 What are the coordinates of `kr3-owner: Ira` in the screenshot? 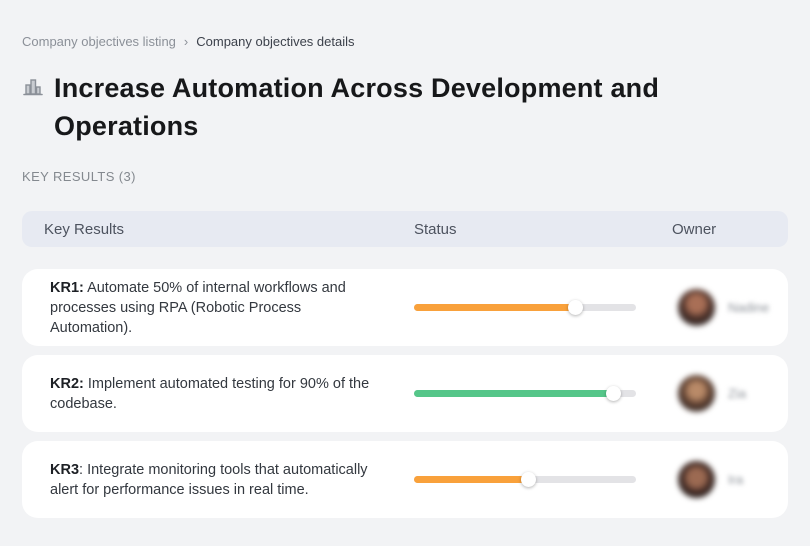 It's located at (733, 479).